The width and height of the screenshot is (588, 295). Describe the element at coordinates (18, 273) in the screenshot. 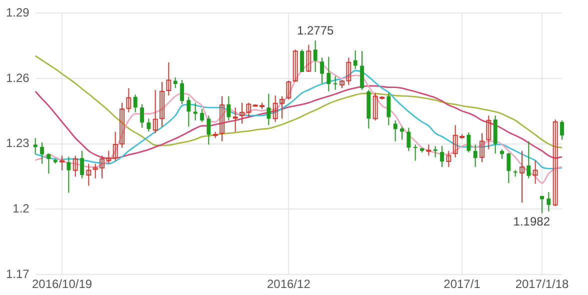

I see `y-tick-label: 1.17` at that location.